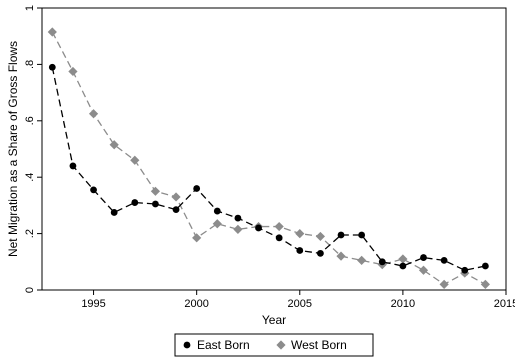  What do you see at coordinates (362, 260) in the screenshot?
I see `point-west-born-2008` at bounding box center [362, 260].